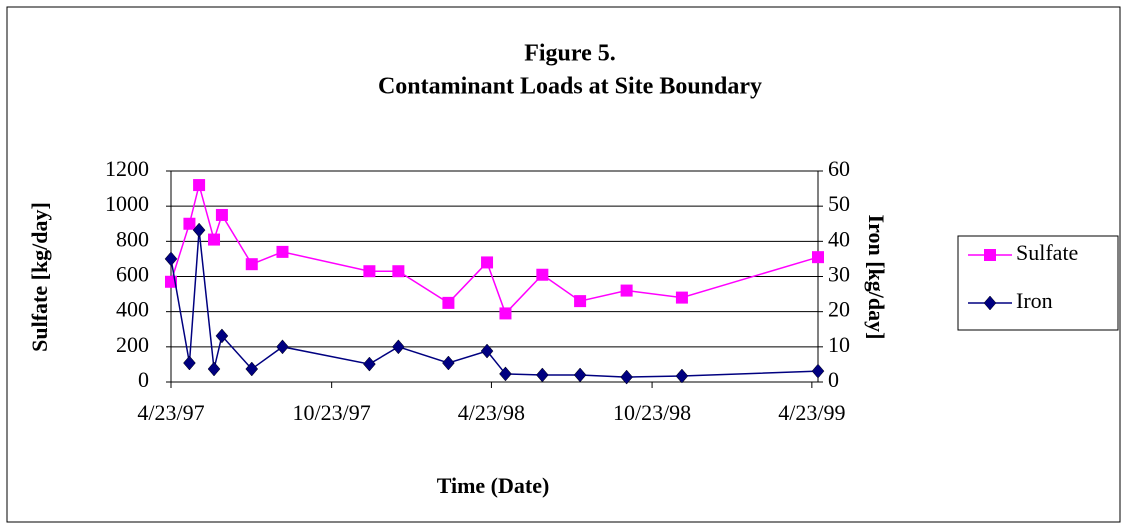  What do you see at coordinates (127, 203) in the screenshot?
I see `y-tick-label: 1000` at bounding box center [127, 203].